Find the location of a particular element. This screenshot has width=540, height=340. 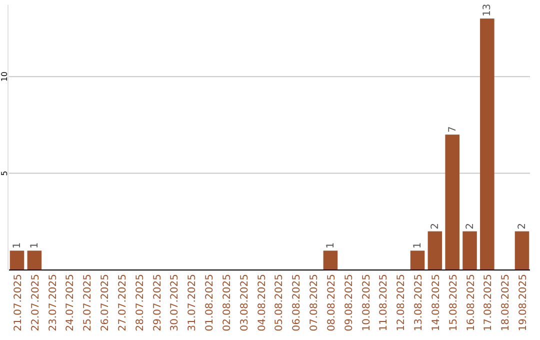

x-tick-label: 26.07.2025 is located at coordinates (106, 303).